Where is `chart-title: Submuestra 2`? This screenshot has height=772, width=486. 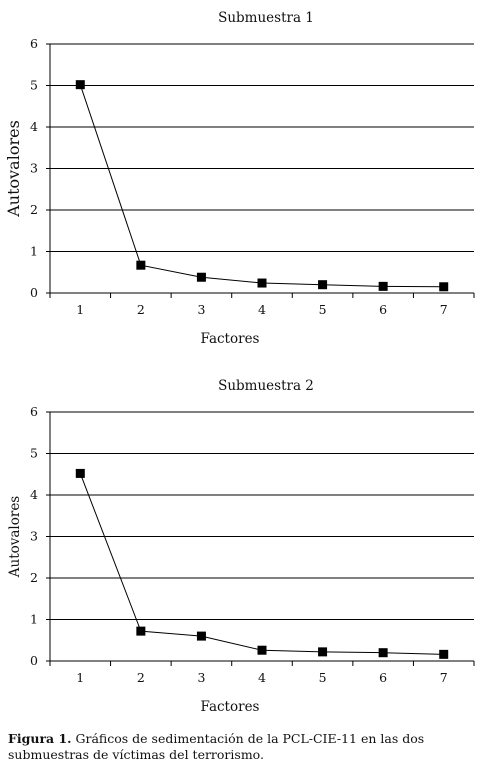
chart-title: Submuestra 2 is located at coordinates (266, 386).